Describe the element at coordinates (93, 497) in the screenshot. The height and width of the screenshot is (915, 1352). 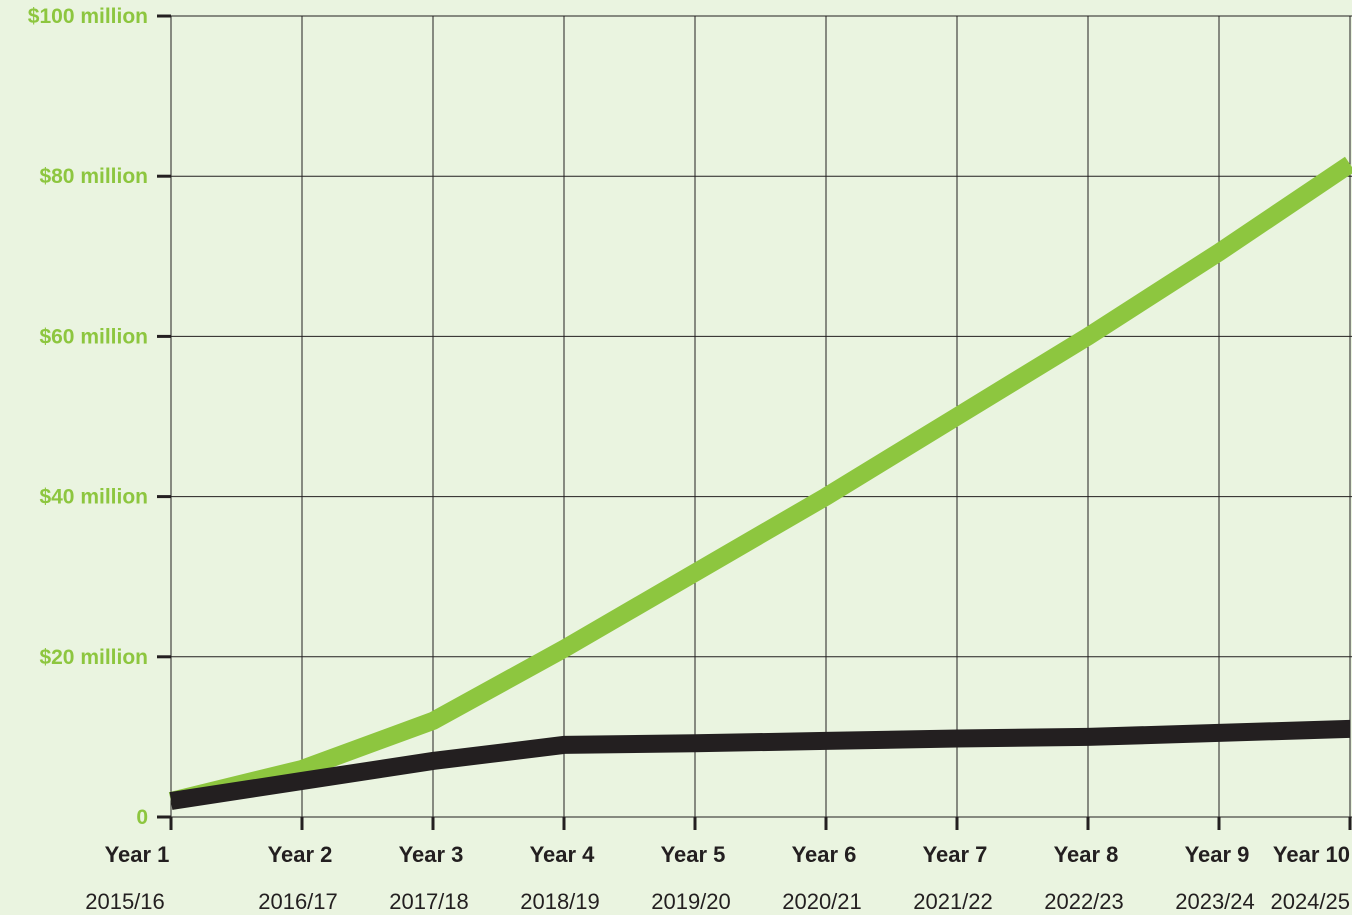
I see `y-tick-label-2: $40 million` at that location.